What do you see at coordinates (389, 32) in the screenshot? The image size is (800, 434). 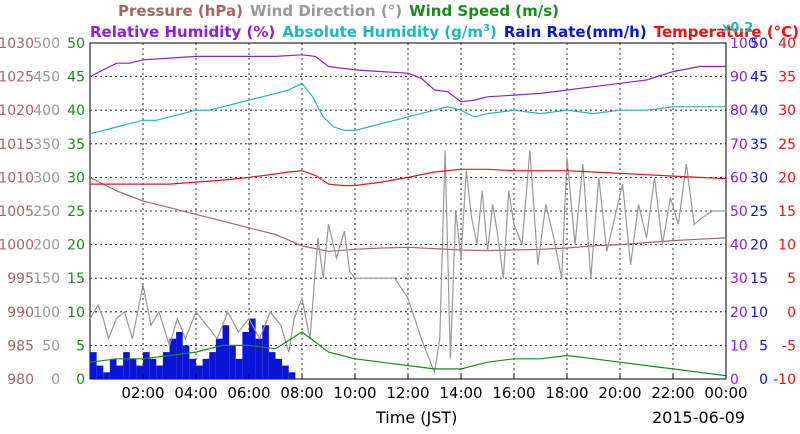 I see `legend-entry: Absolute Humidity (g/m3)` at bounding box center [389, 32].